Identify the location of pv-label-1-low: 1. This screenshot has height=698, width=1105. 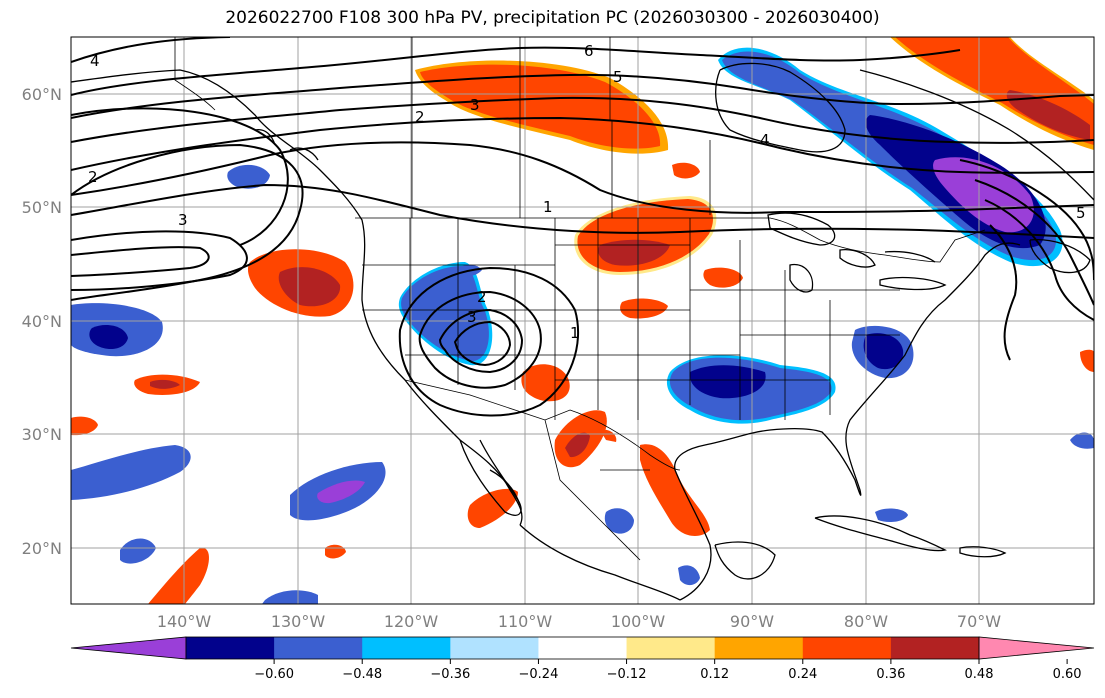
(575, 333).